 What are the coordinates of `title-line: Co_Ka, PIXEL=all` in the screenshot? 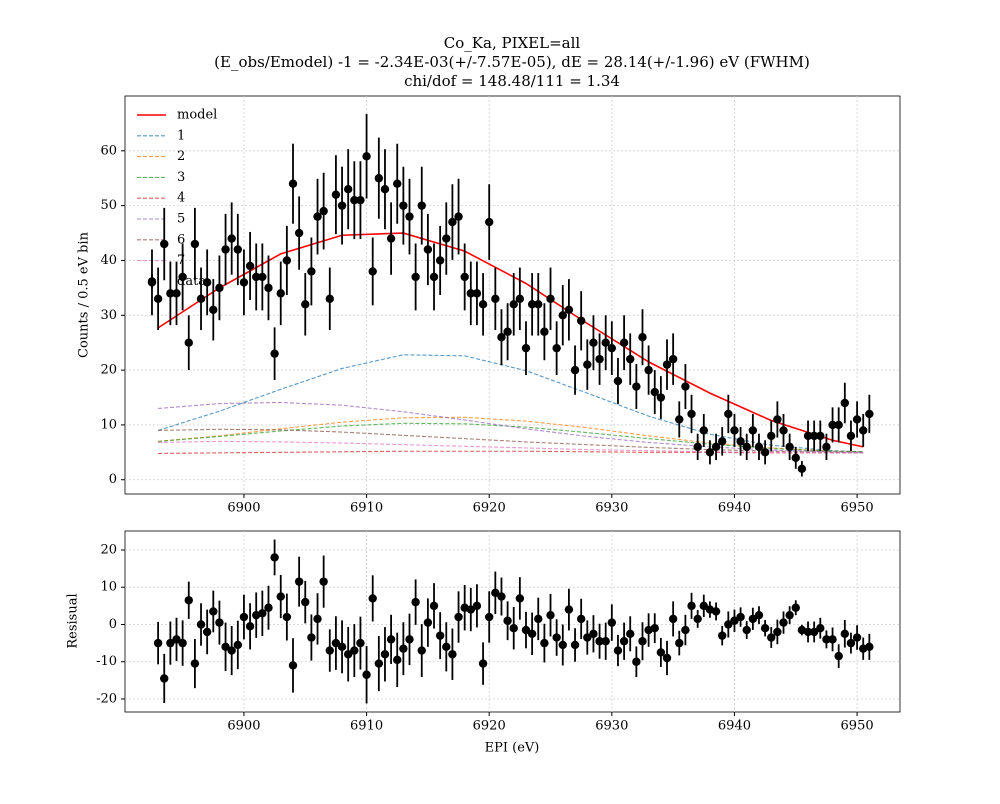 It's located at (512, 43).